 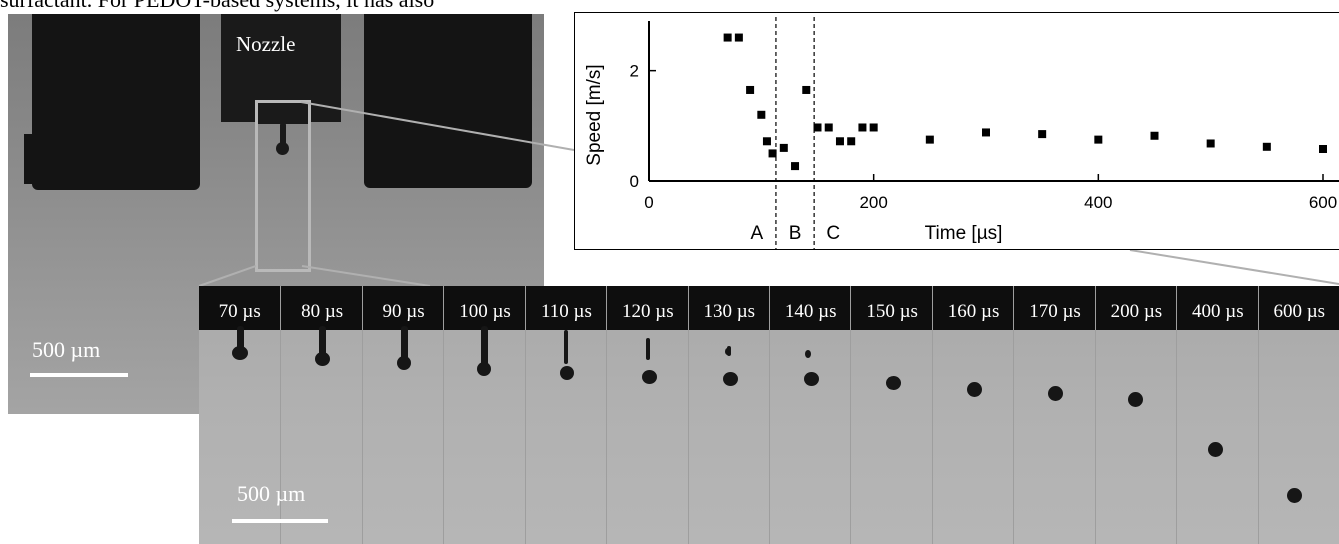 What do you see at coordinates (280, 521) in the screenshot?
I see `filmstrip-scale-bar` at bounding box center [280, 521].